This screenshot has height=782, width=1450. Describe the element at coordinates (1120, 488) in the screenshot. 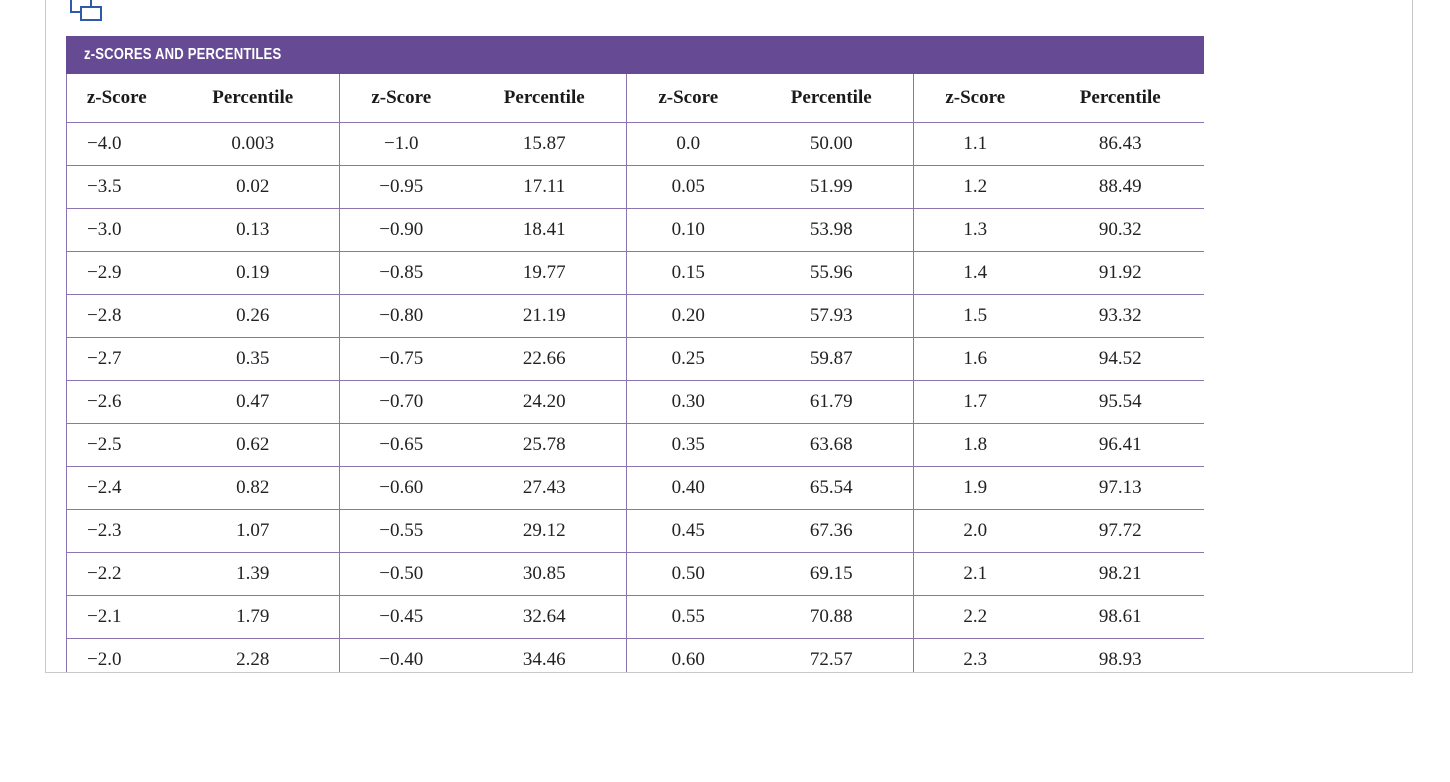

I see `percentile-cell: 97.13` at that location.